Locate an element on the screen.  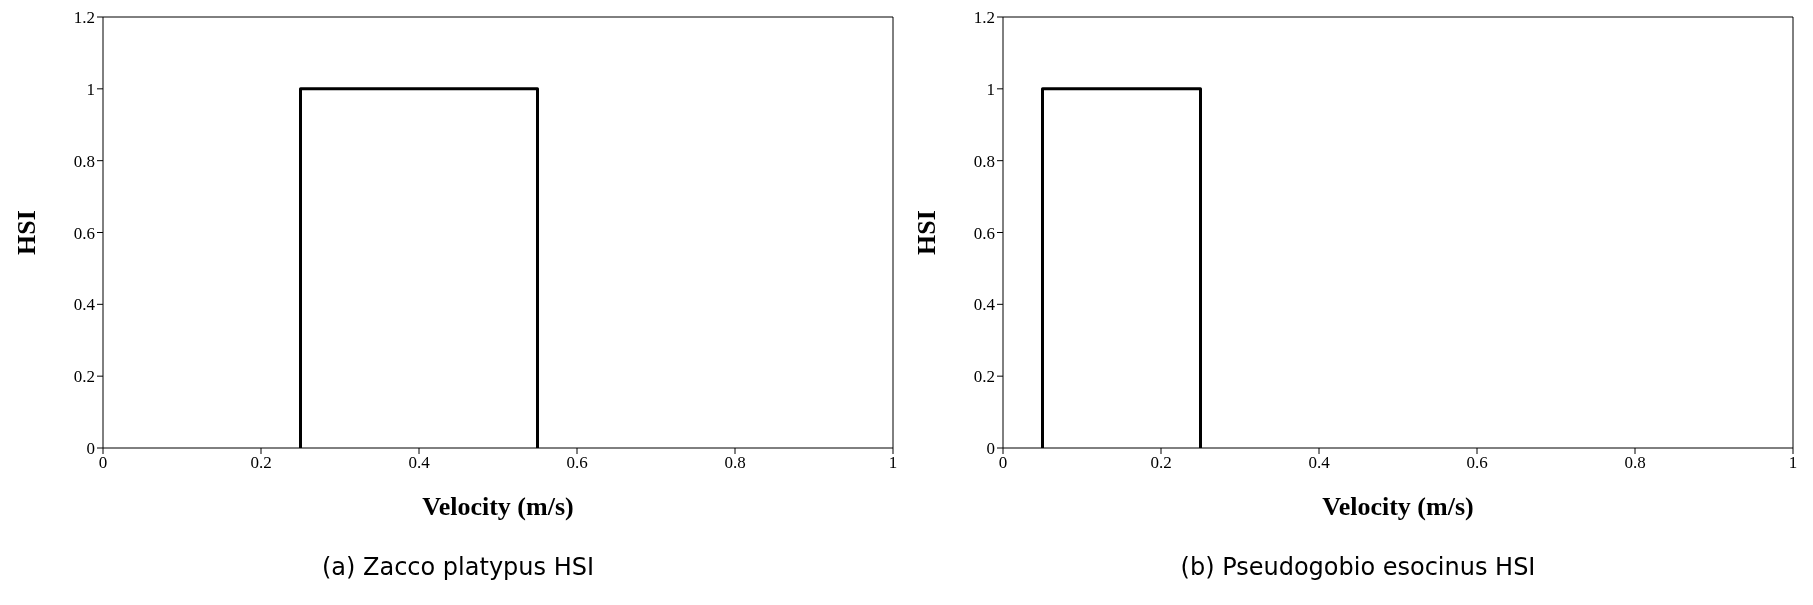
text: (a) Zacco platypus HSI is located at coordinates (458, 567).